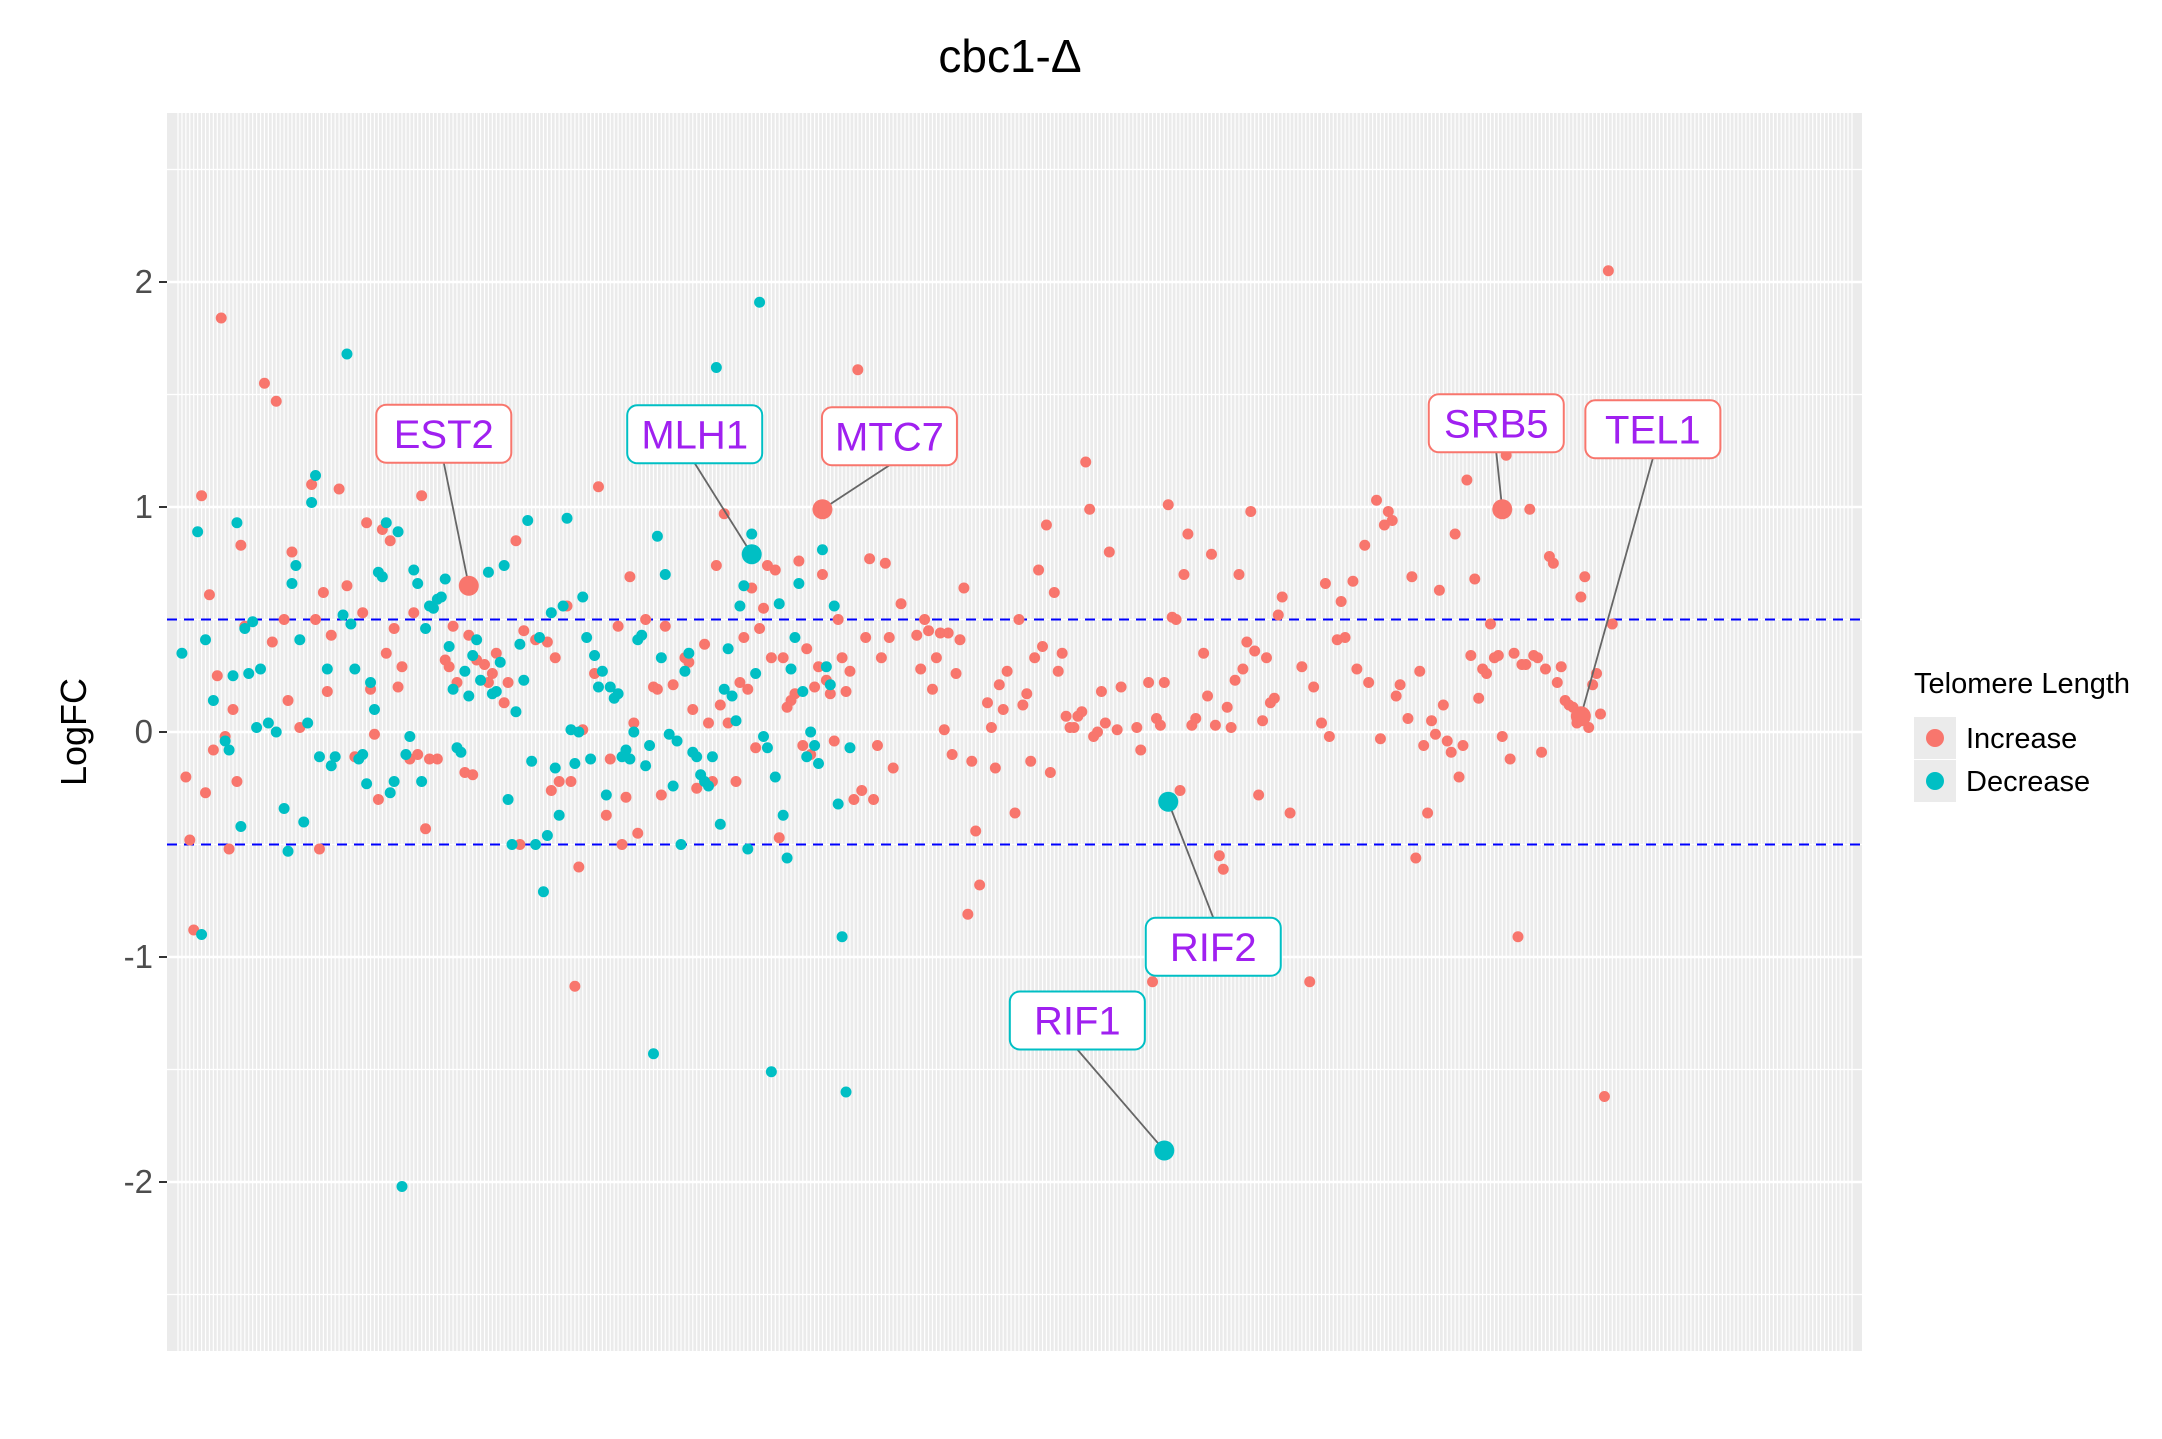 Image resolution: width=2162 pixels, height=1439 pixels. I want to click on y-axis-title: LogFC, so click(73, 732).